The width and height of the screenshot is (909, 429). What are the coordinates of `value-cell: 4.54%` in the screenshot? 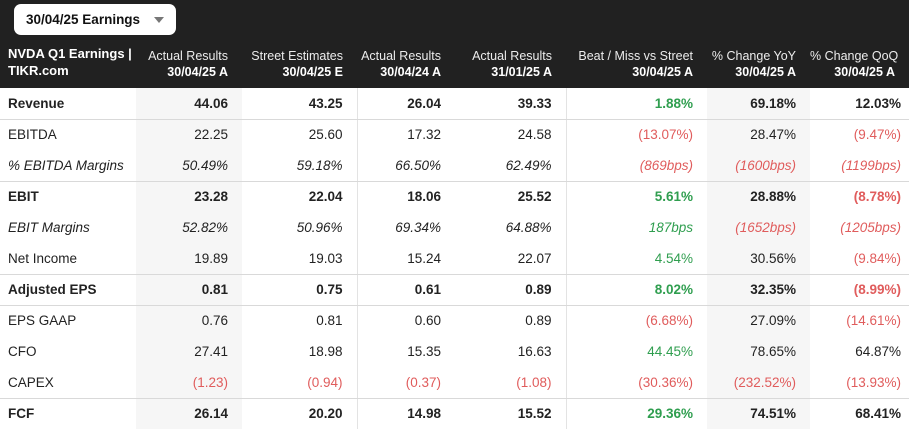 It's located at (636, 259).